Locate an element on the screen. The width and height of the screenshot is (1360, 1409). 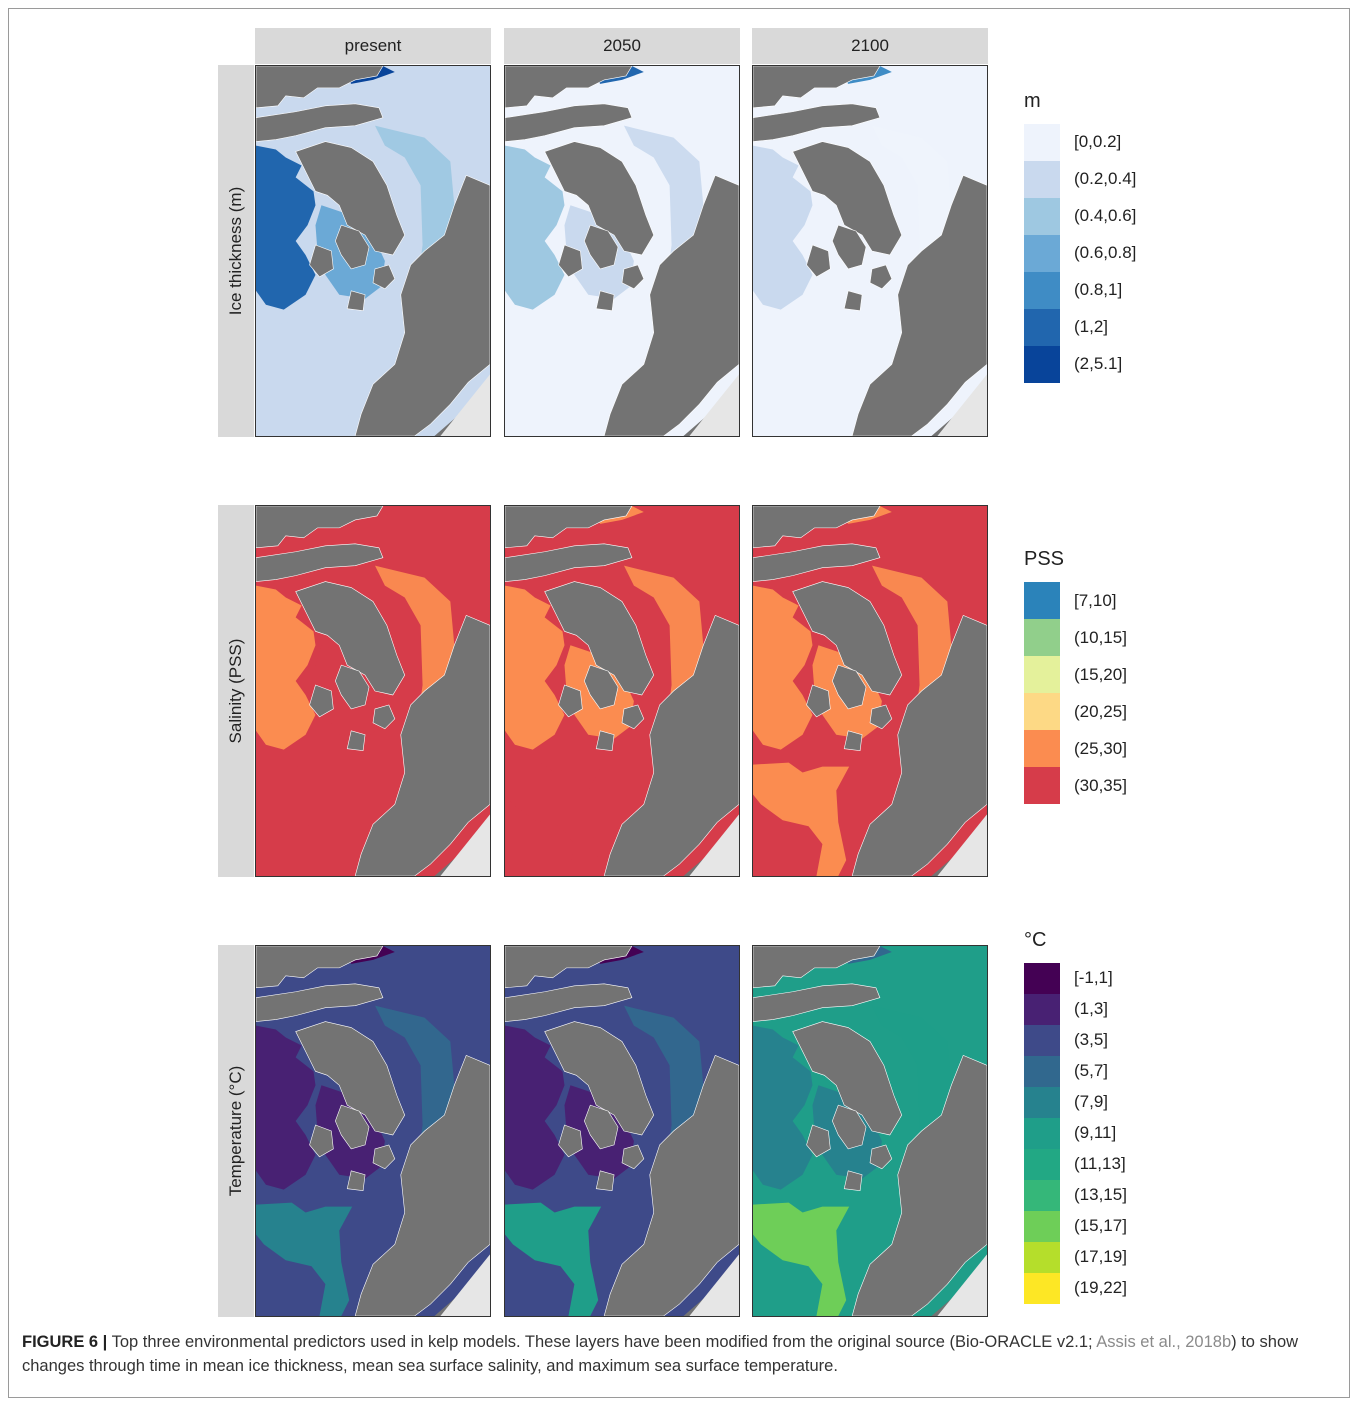
legend-label: (0.8,1] is located at coordinates (1098, 289).